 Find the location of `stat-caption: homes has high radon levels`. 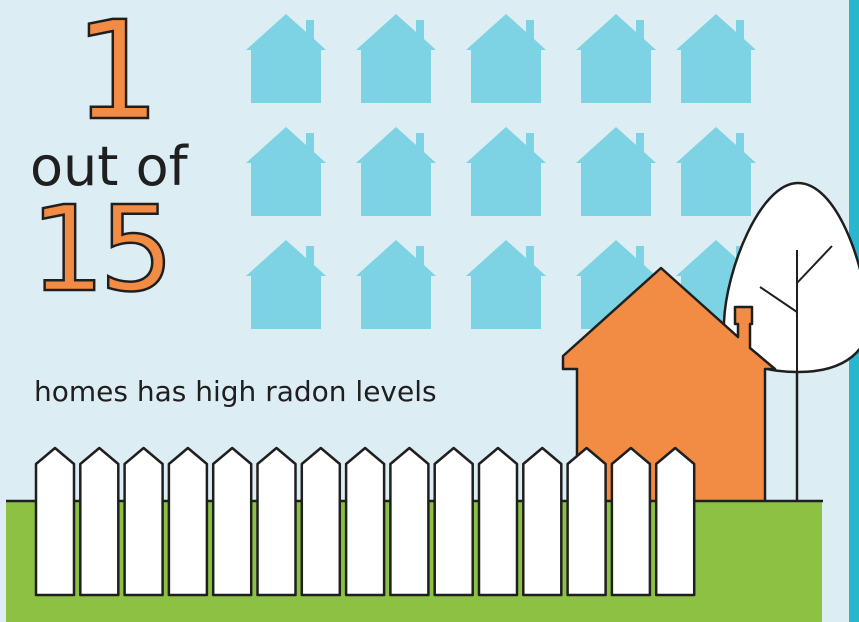

stat-caption: homes has high radon levels is located at coordinates (235, 391).